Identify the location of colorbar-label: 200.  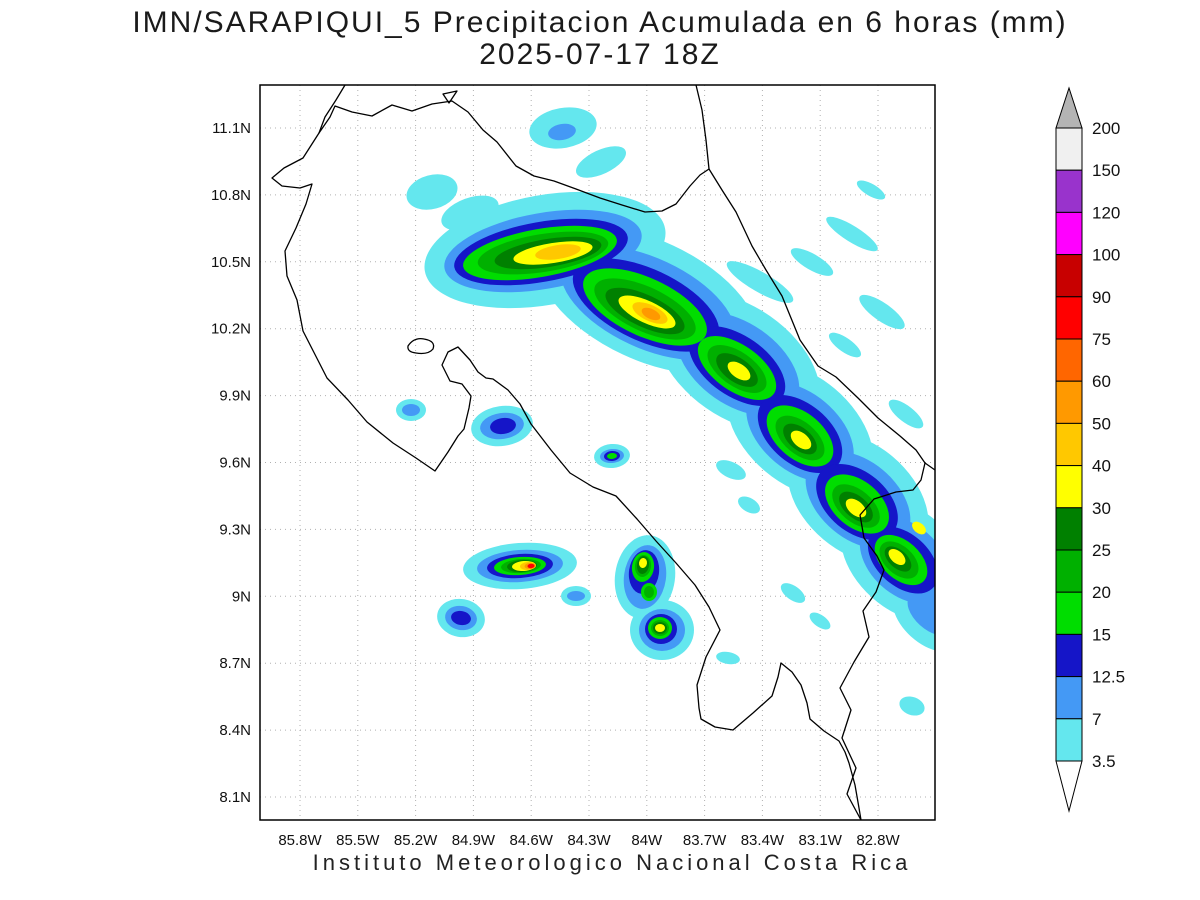
(1106, 128).